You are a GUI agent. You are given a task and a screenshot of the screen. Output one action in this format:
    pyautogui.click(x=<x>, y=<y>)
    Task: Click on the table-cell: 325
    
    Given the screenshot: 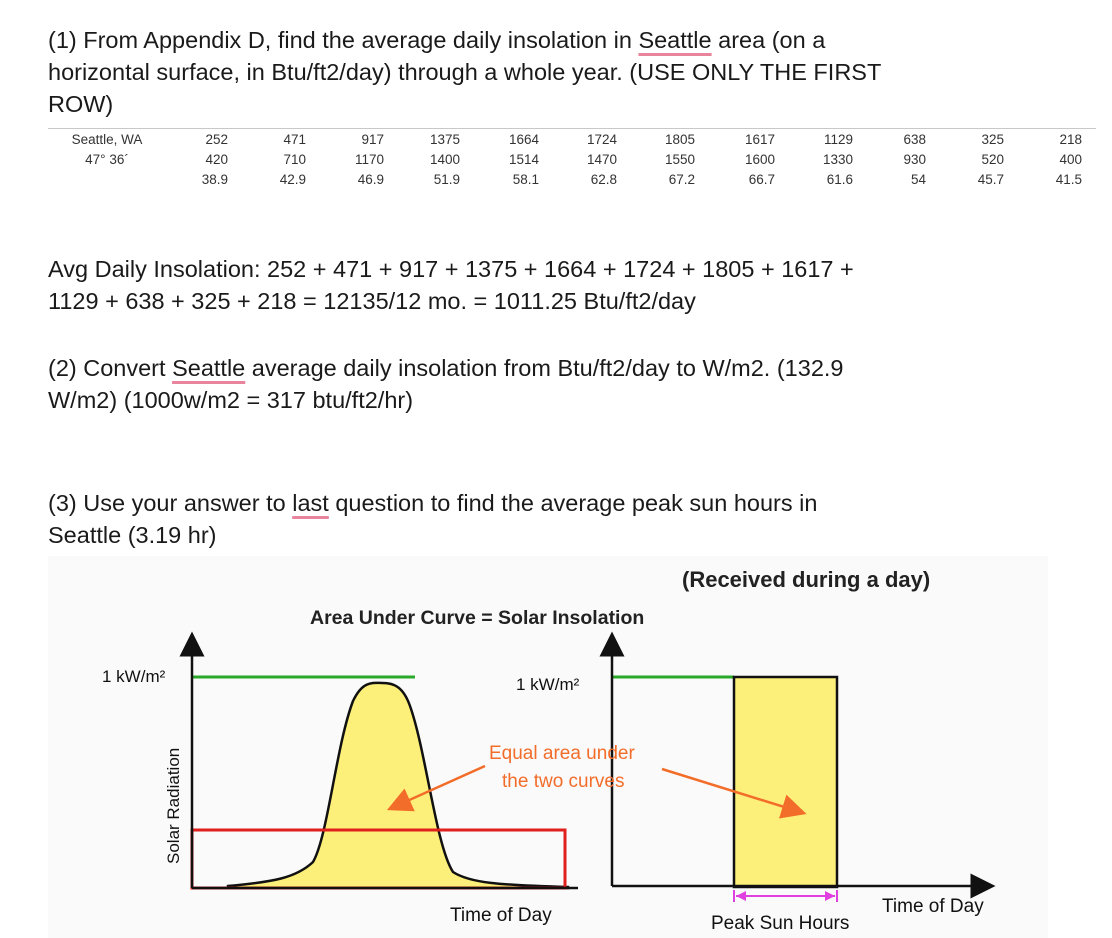 What is the action you would take?
    pyautogui.click(x=992, y=139)
    